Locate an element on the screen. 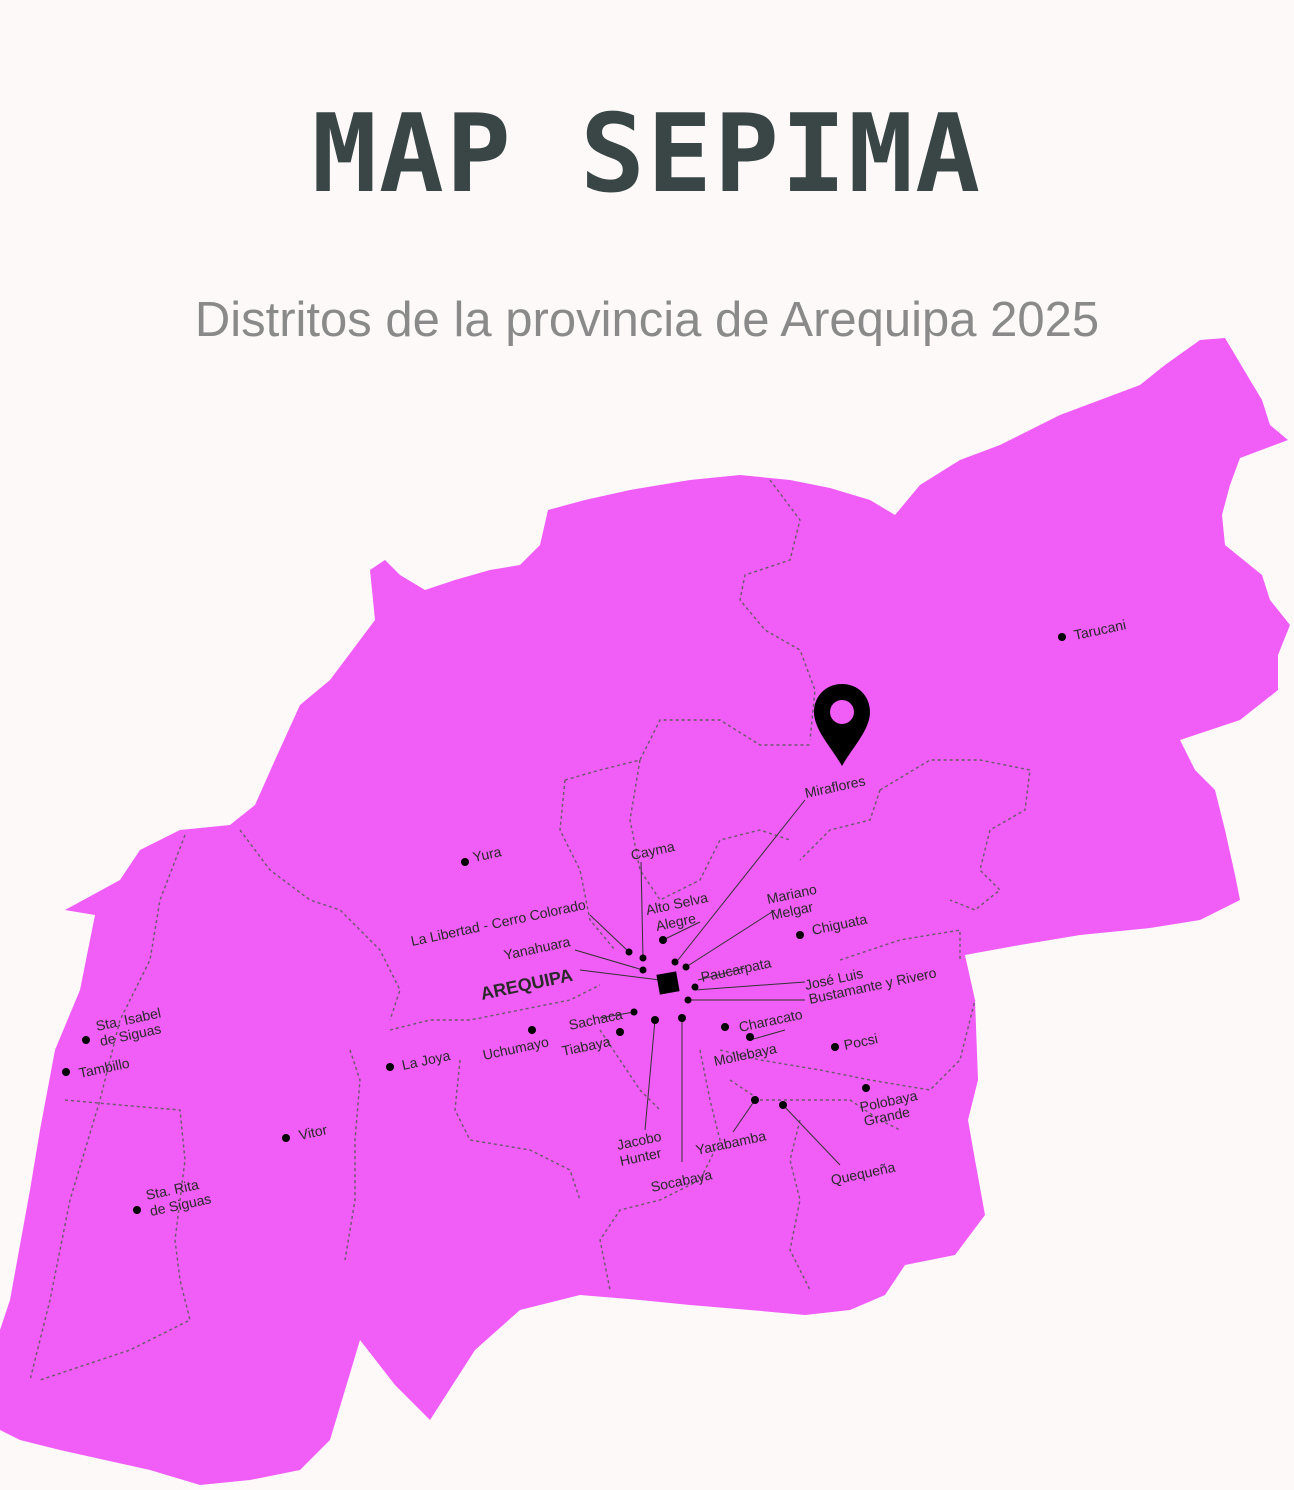 Image resolution: width=1294 pixels, height=1490 pixels. leader-lines is located at coordinates (707, 982).